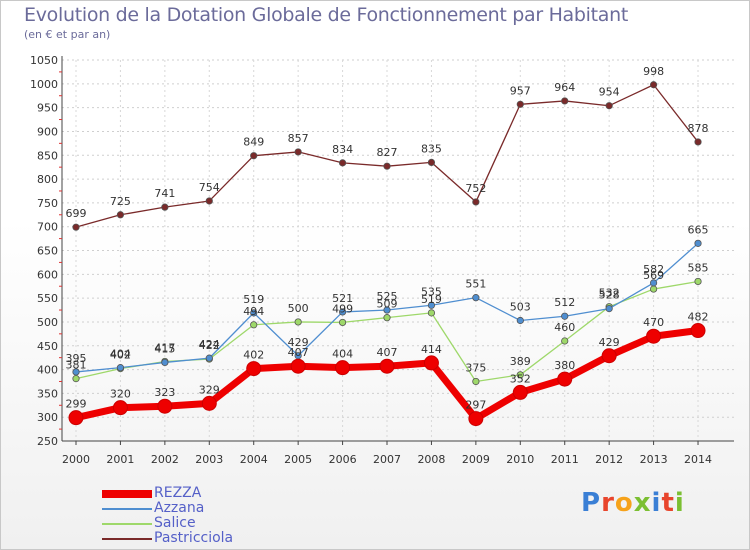  Describe the element at coordinates (47, 346) in the screenshot. I see `y-tick-label: 450` at that location.